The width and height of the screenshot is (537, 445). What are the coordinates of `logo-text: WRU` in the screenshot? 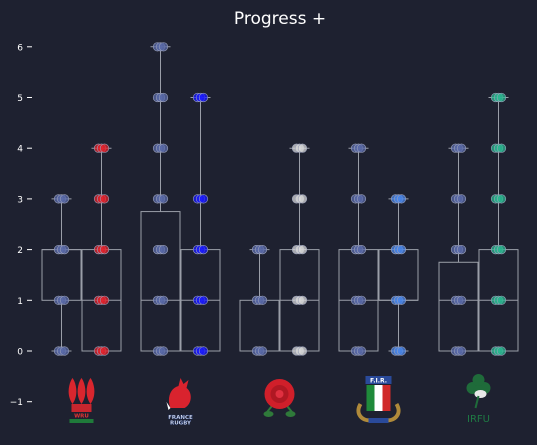 It's located at (81, 417).